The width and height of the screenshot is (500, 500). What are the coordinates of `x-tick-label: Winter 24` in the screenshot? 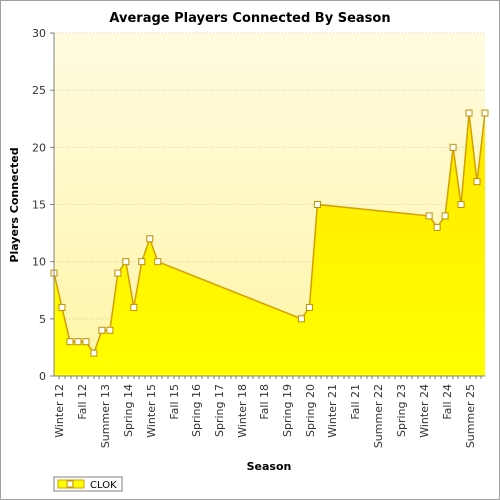 It's located at (424, 411).